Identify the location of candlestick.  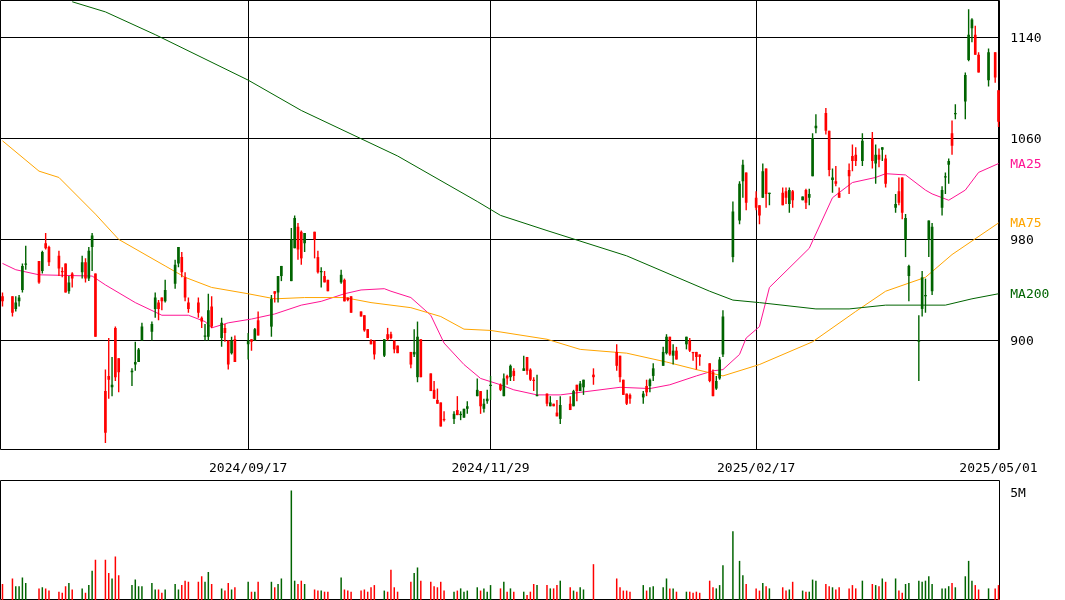
(328, 285).